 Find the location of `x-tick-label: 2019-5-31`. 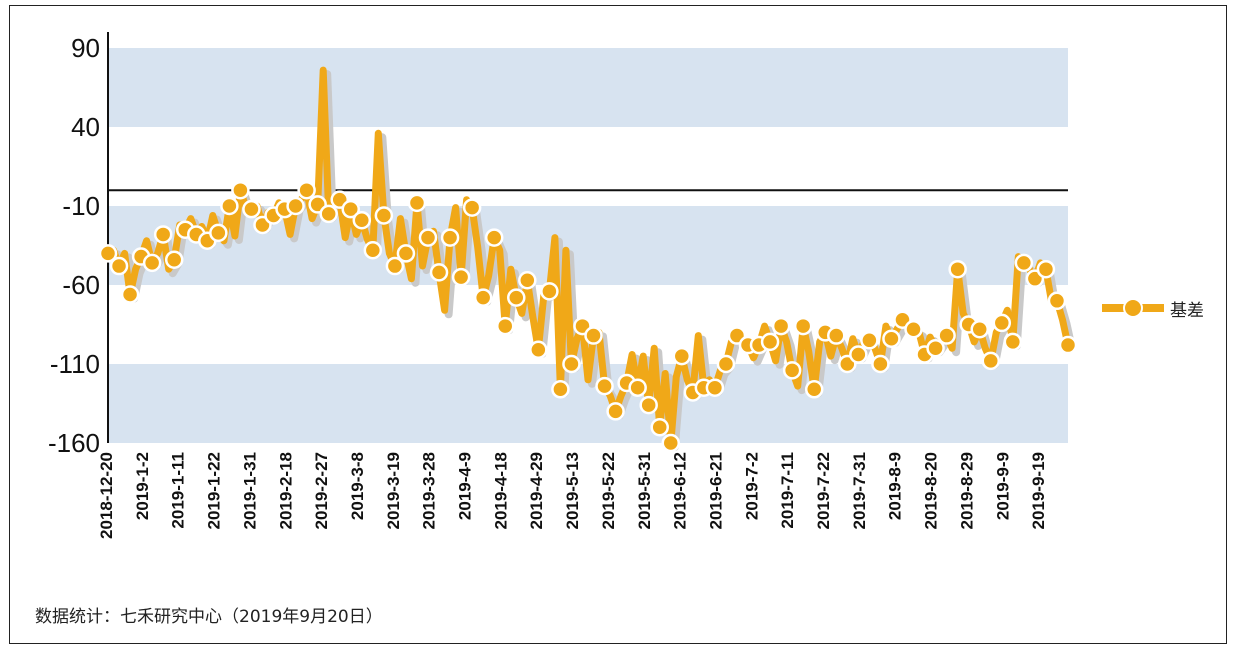

x-tick-label: 2019-5-31 is located at coordinates (644, 491).